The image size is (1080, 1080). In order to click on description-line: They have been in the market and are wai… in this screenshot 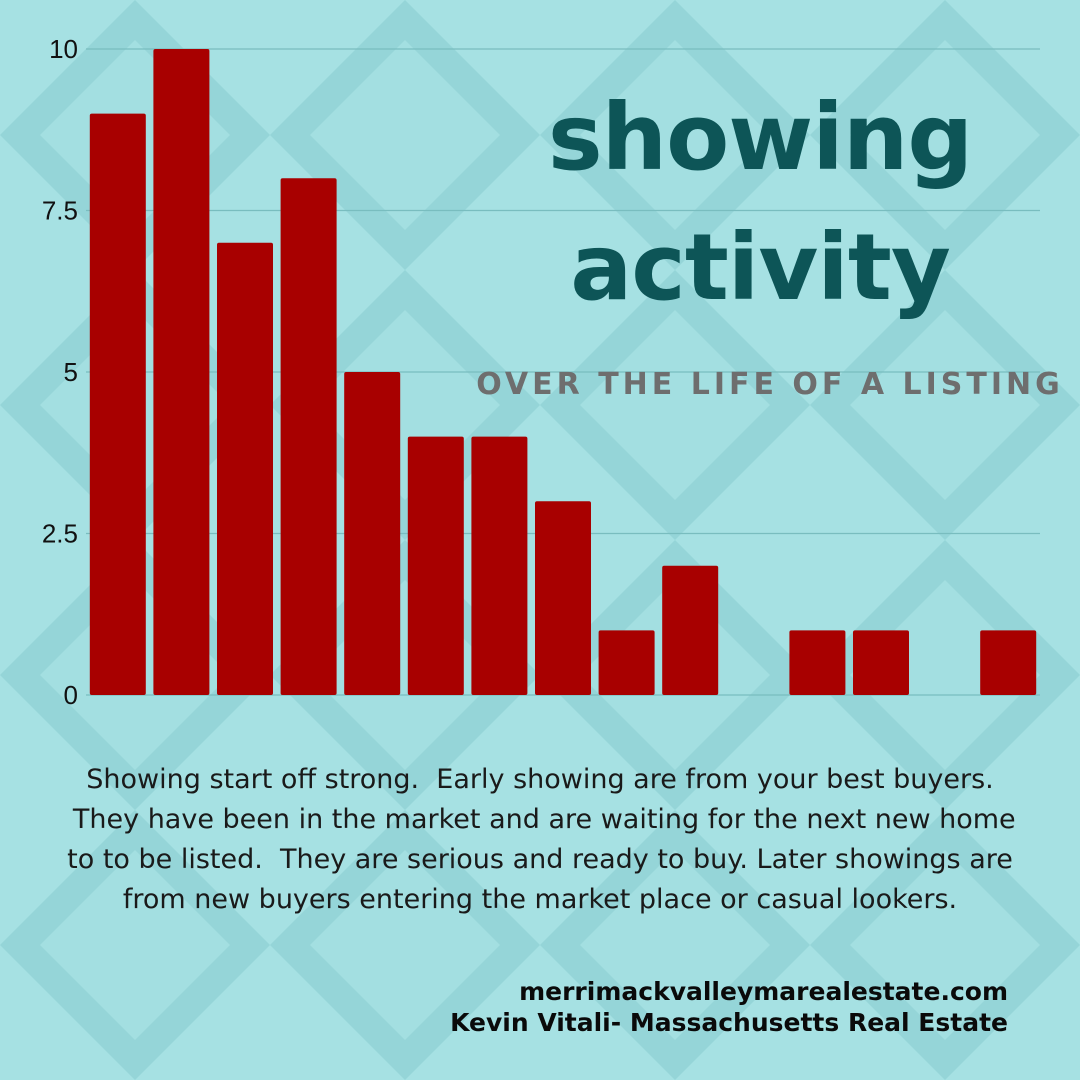, I will do `click(540, 819)`.